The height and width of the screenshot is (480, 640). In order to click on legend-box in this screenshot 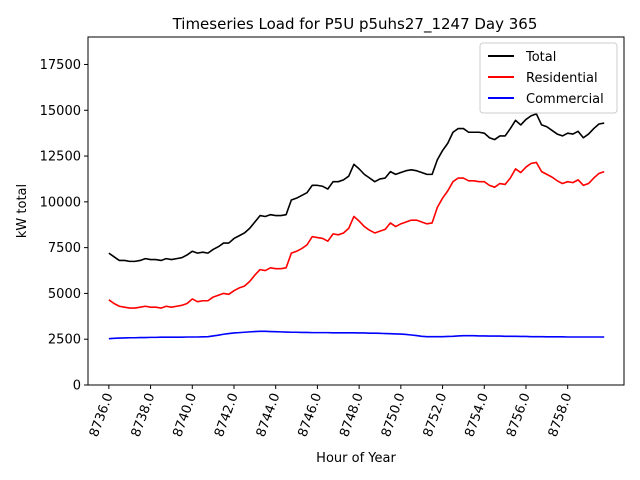, I will do `click(548, 78)`.